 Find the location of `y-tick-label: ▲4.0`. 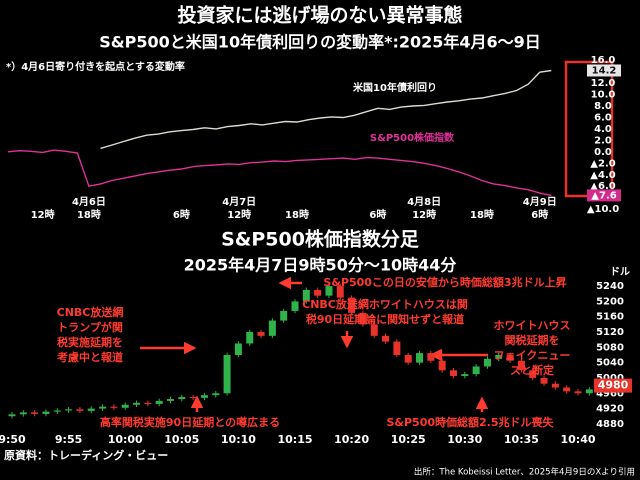

y-tick-label: ▲4.0 is located at coordinates (602, 175).